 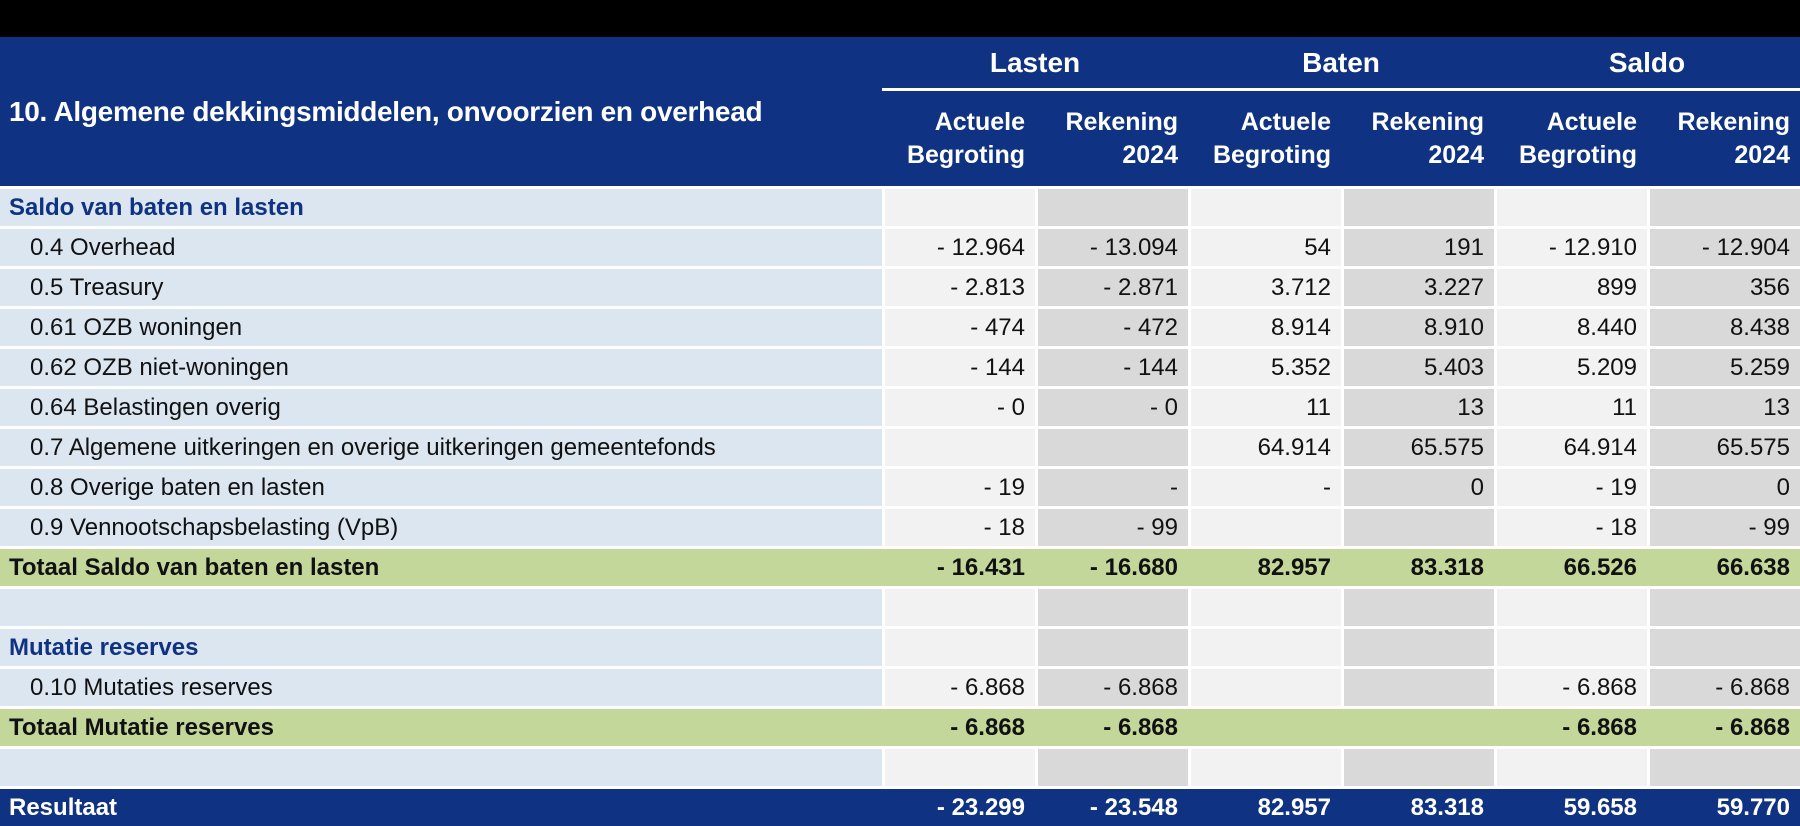 I want to click on cell-value: 899, so click(x=1570, y=287).